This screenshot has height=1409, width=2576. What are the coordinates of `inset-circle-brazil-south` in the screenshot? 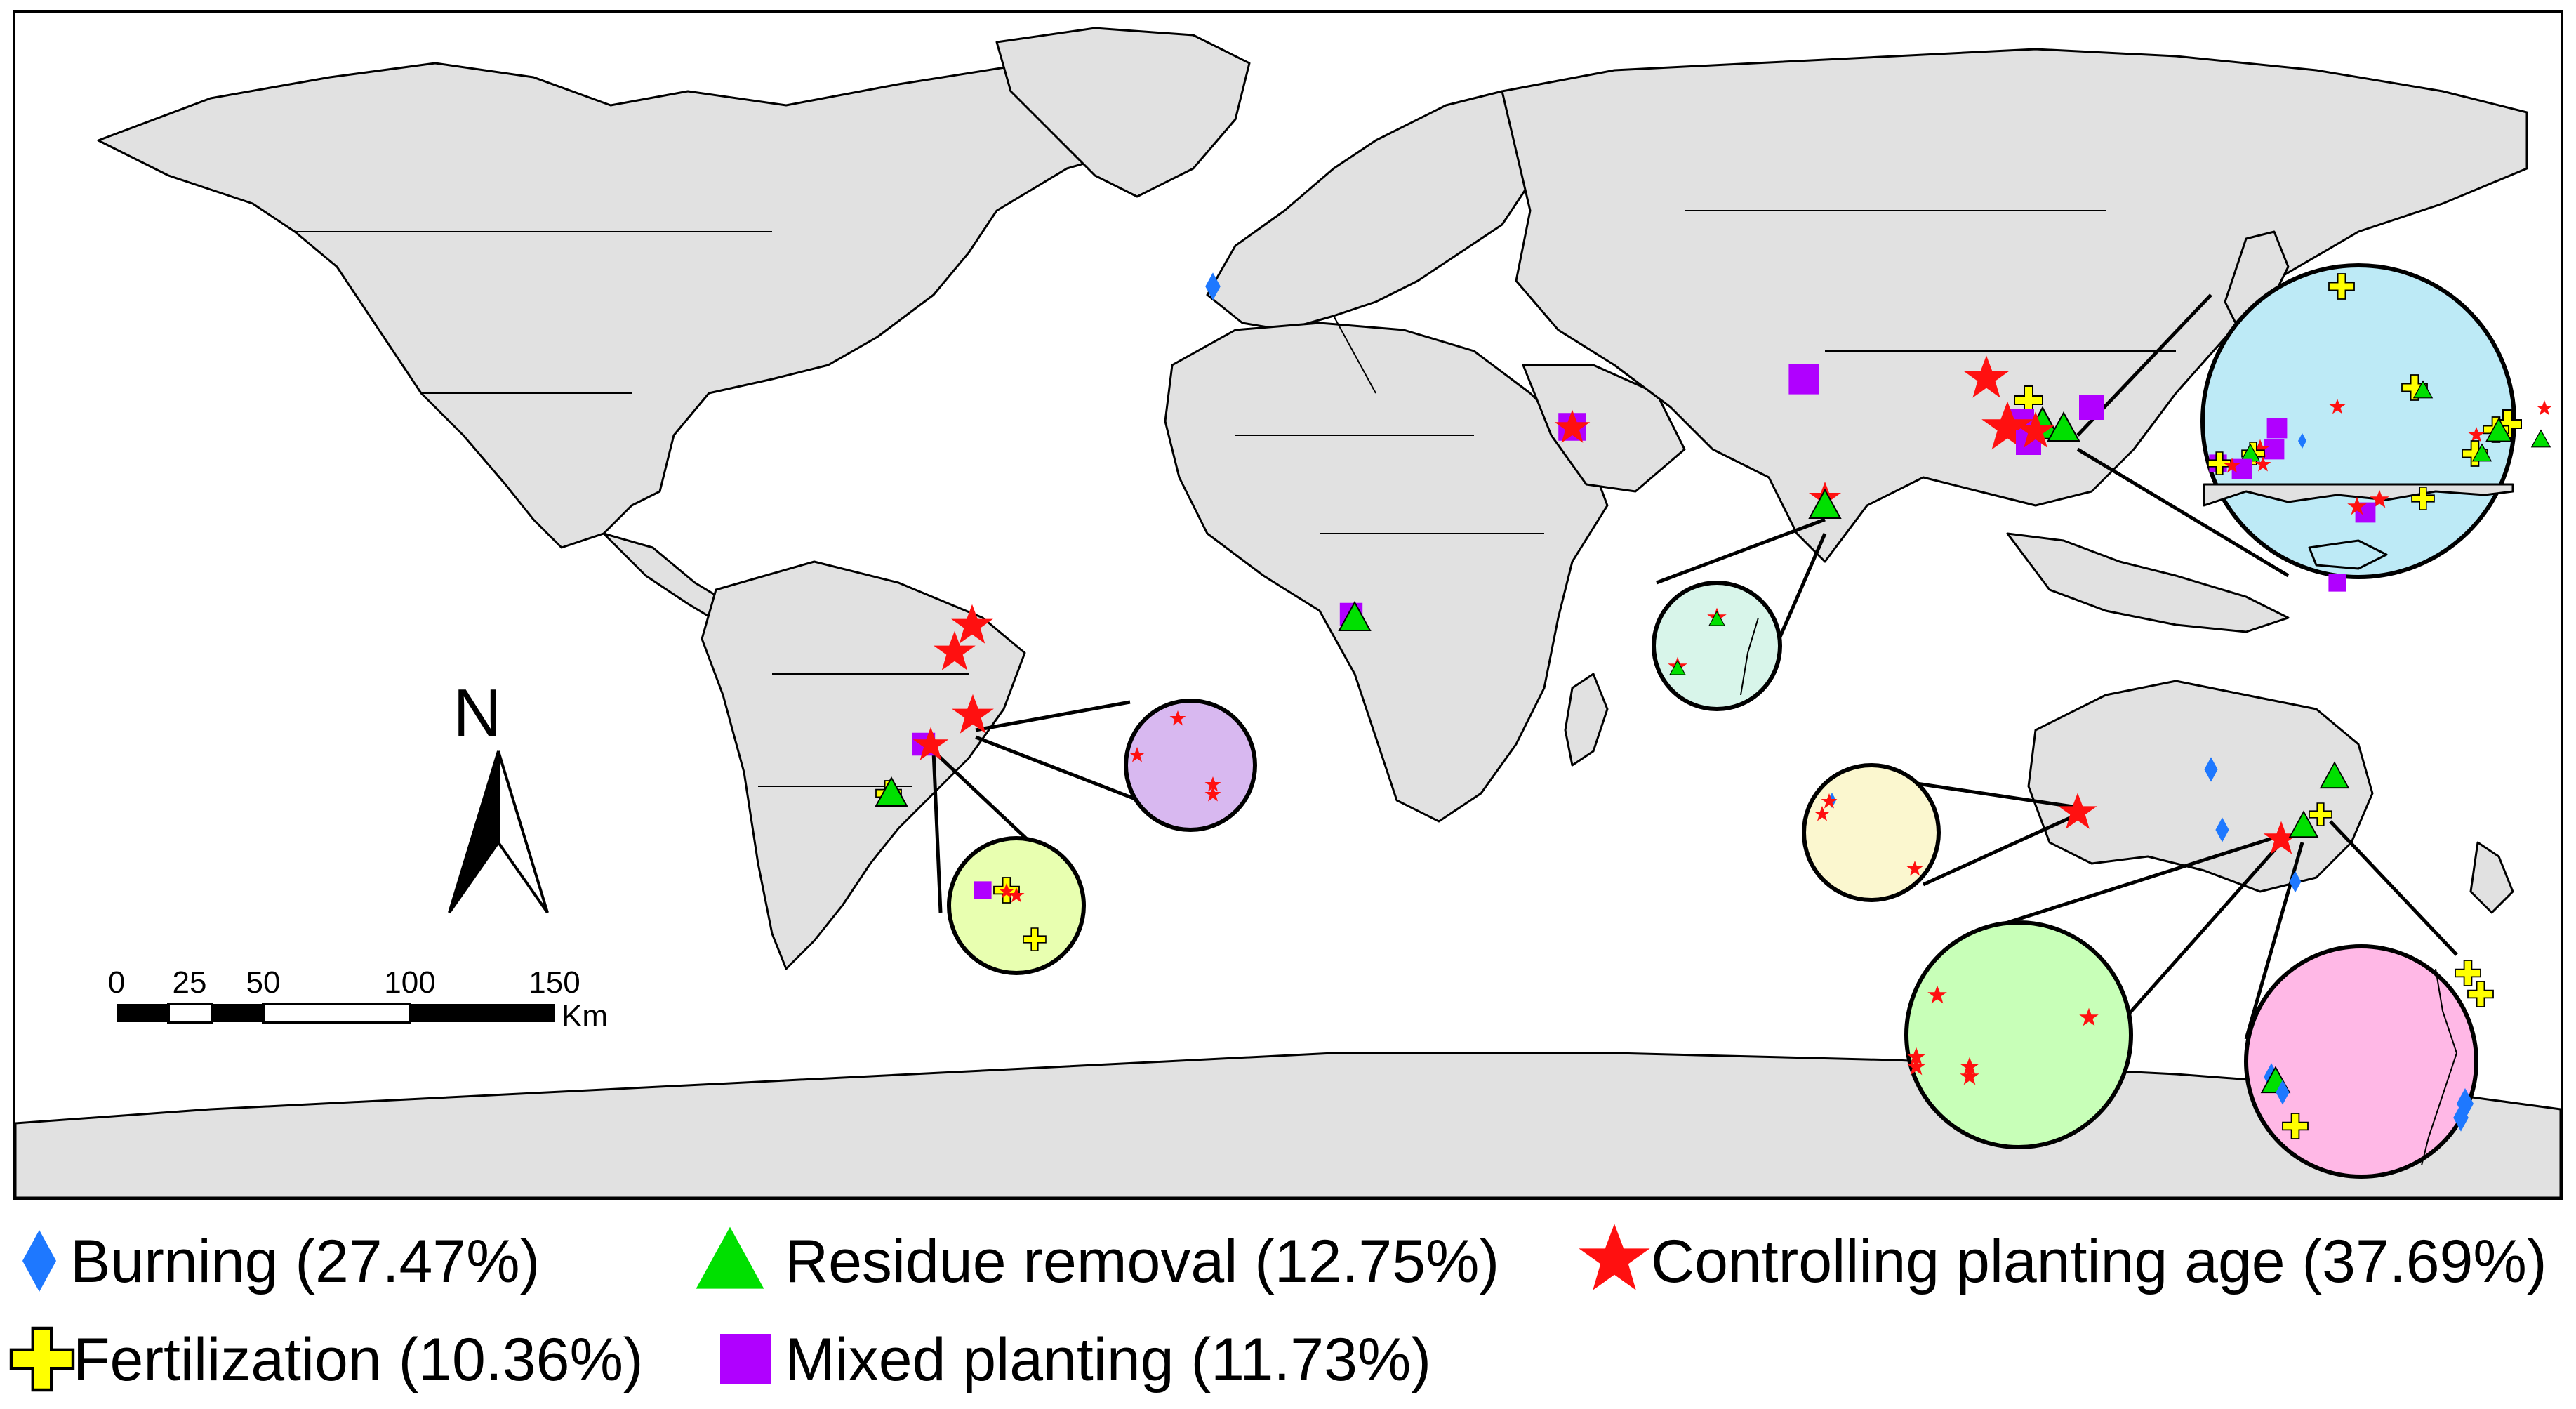 It's located at (1017, 906).